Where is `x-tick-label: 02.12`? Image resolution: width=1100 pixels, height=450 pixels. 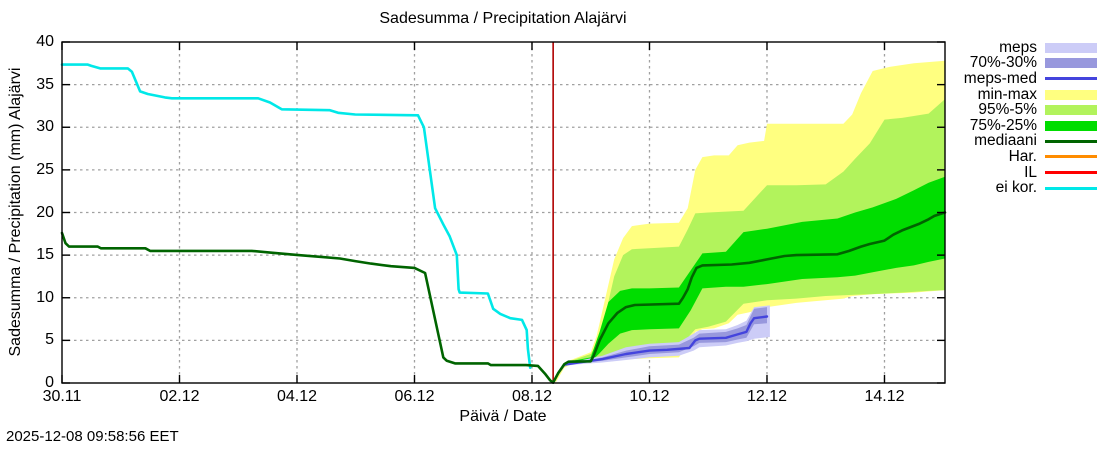 x-tick-label: 02.12 is located at coordinates (179, 396).